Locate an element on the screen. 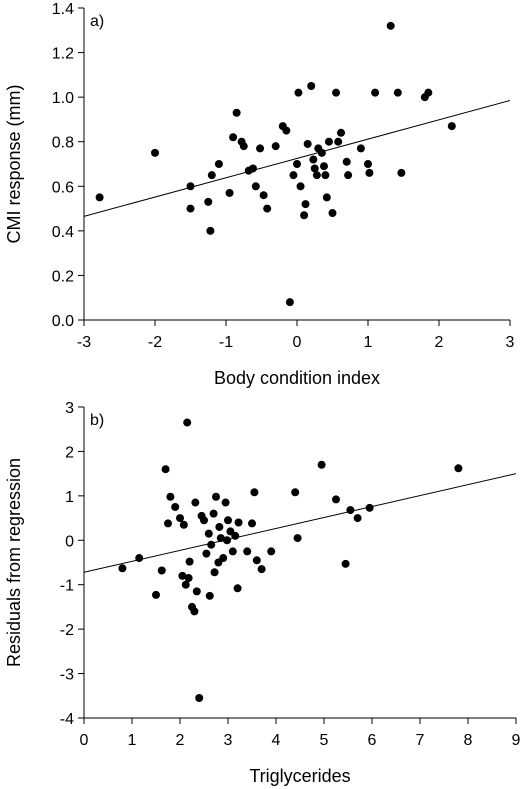  x-tick-label: 9 is located at coordinates (516, 740).